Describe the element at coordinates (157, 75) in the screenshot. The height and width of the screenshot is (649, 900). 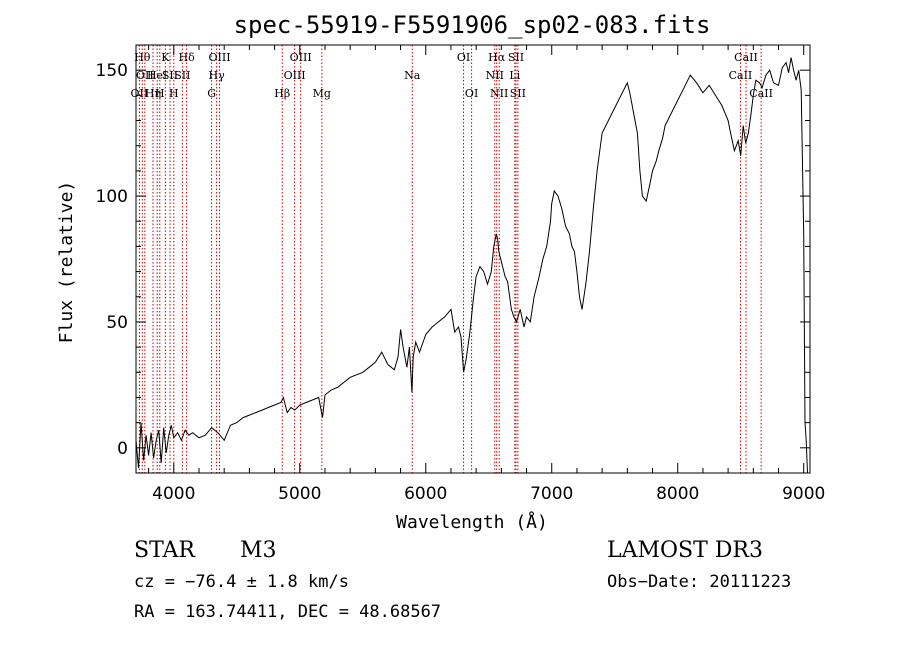
I see `marker-label: HeI` at that location.